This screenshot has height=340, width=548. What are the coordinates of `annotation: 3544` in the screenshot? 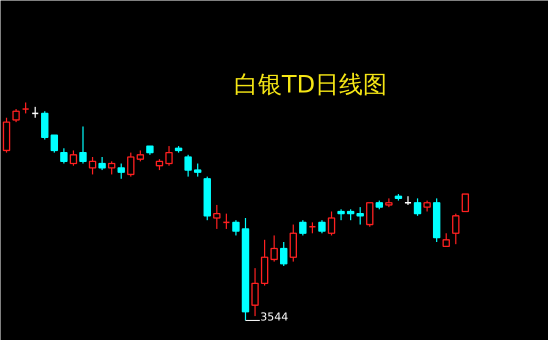 It's located at (274, 317).